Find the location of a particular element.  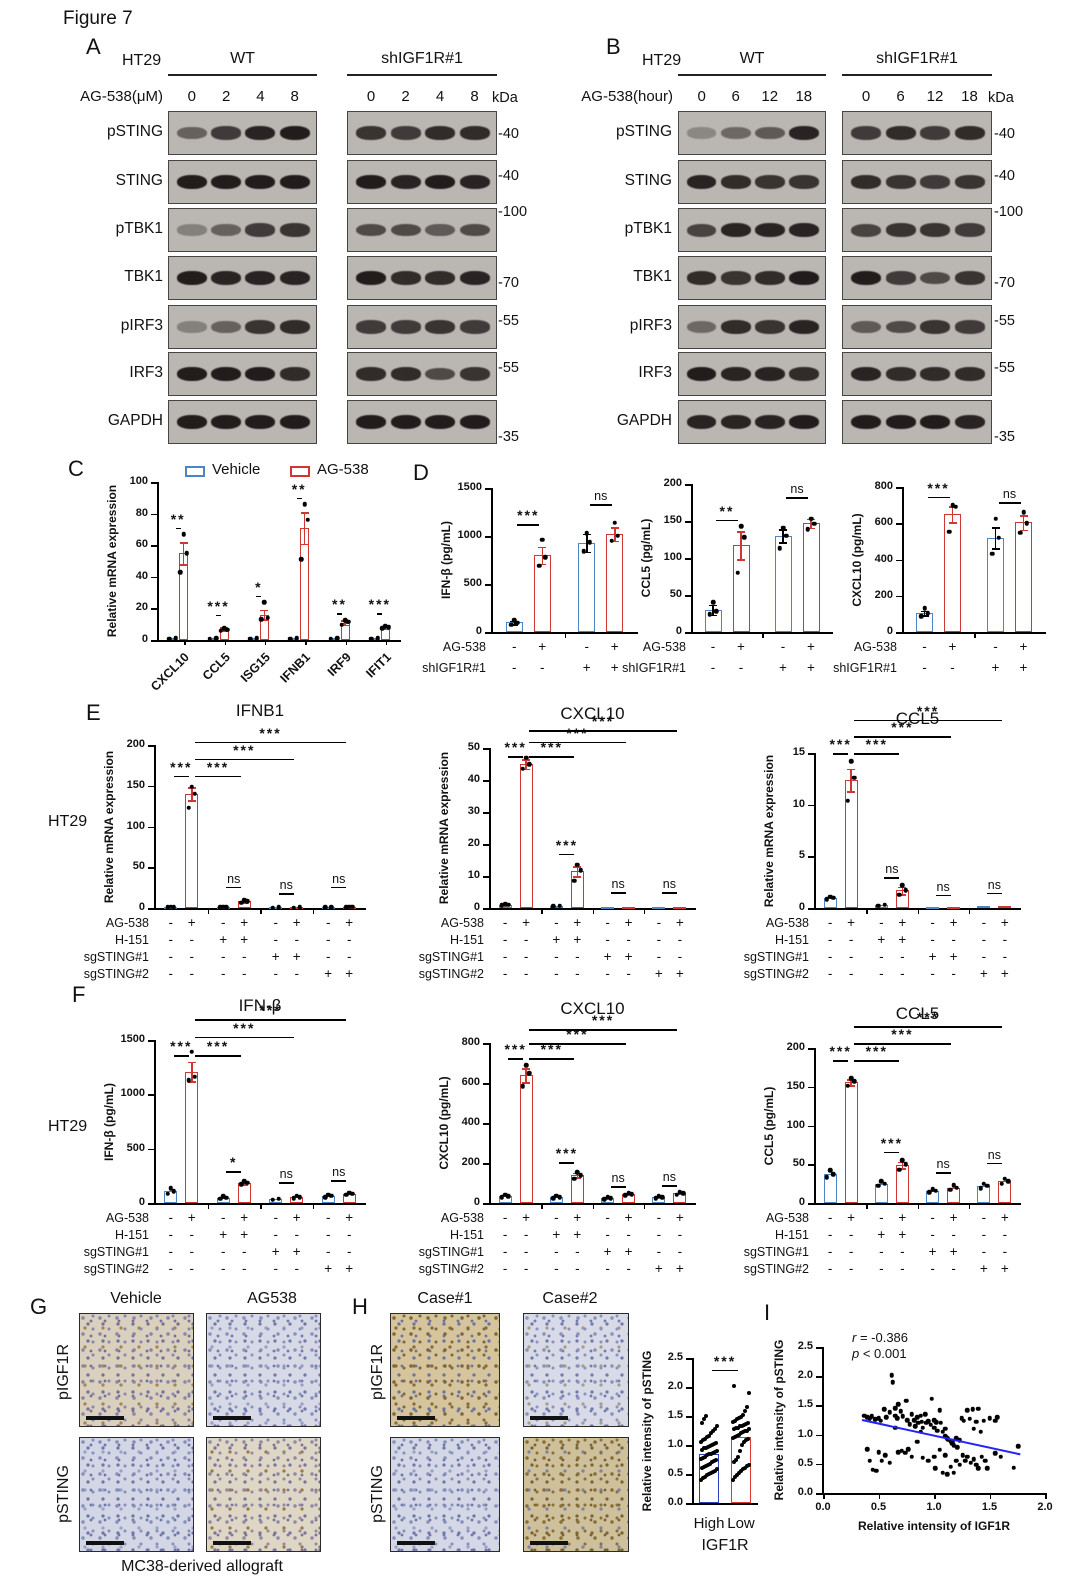

panel-letter-i: I is located at coordinates (767, 1312).